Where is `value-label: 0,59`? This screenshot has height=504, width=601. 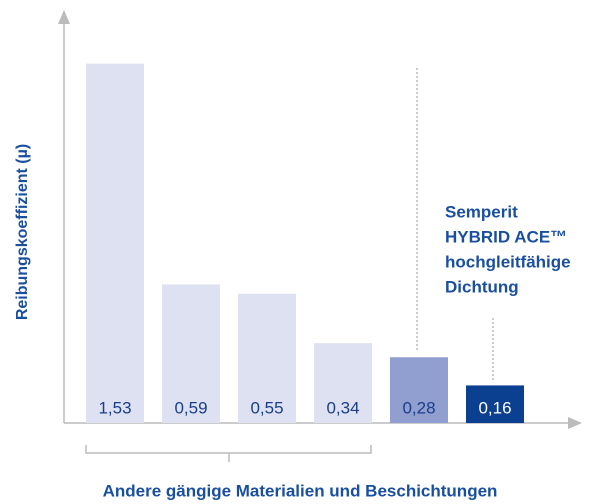
value-label: 0,59 is located at coordinates (190, 407).